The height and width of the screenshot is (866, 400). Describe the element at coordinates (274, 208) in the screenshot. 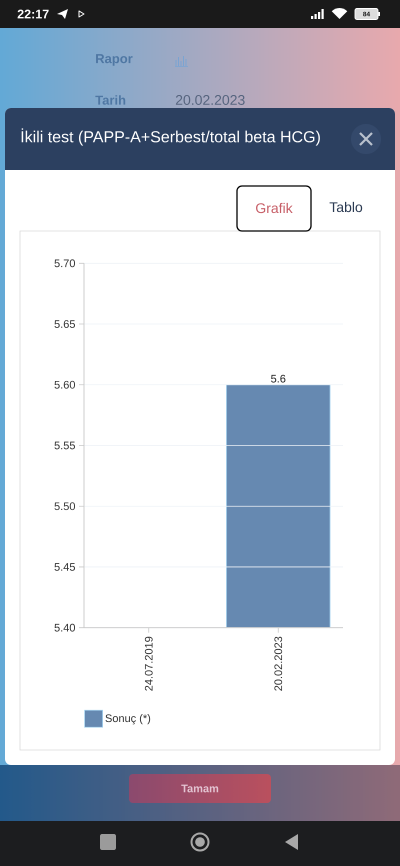

I see `text: Grafik` at that location.